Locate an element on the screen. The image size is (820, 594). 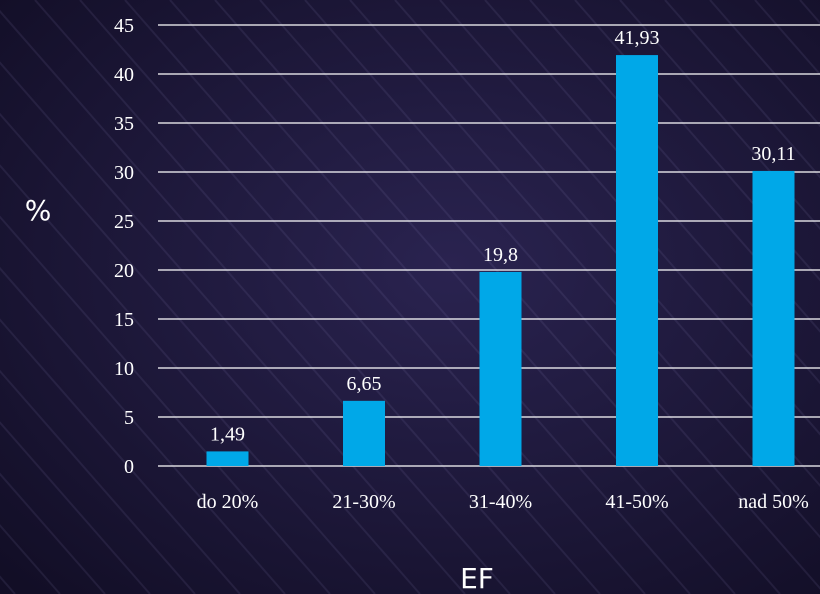
x-axis-title: EF is located at coordinates (477, 578).